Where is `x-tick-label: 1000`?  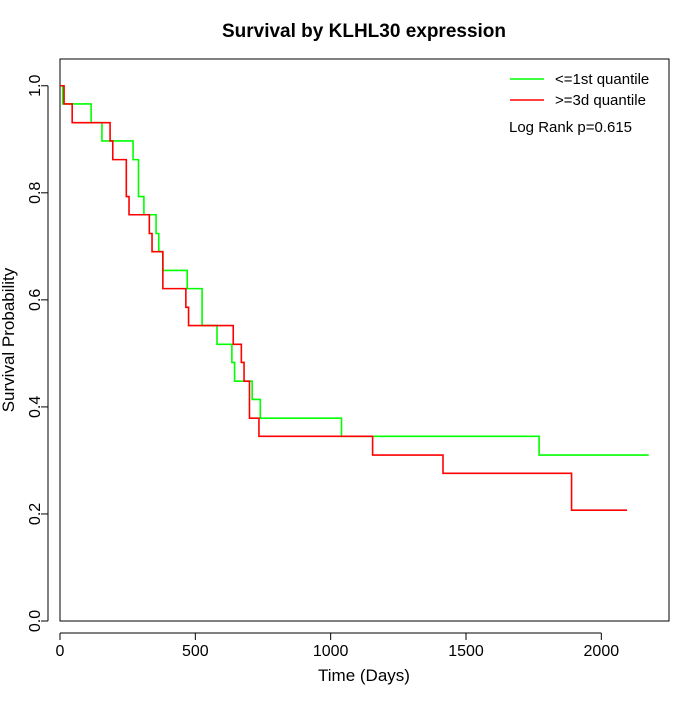
x-tick-label: 1000 is located at coordinates (331, 651).